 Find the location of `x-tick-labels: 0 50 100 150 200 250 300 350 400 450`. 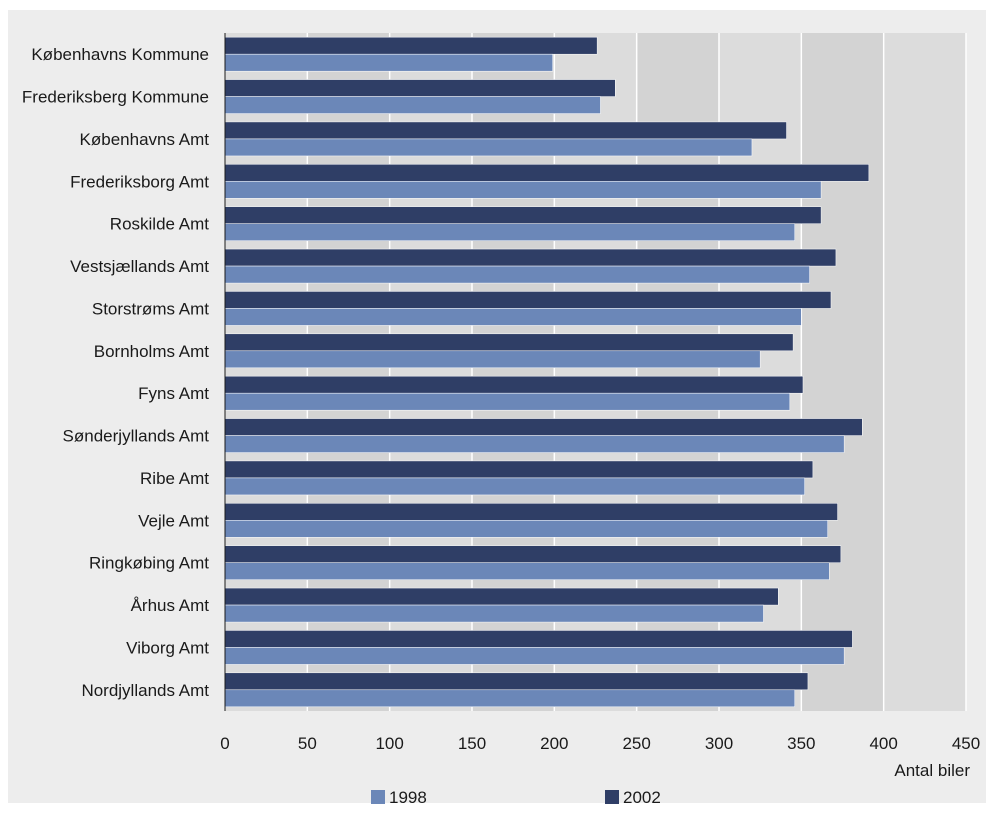

x-tick-labels: 0 50 100 150 200 250 300 350 400 450 is located at coordinates (600, 743).